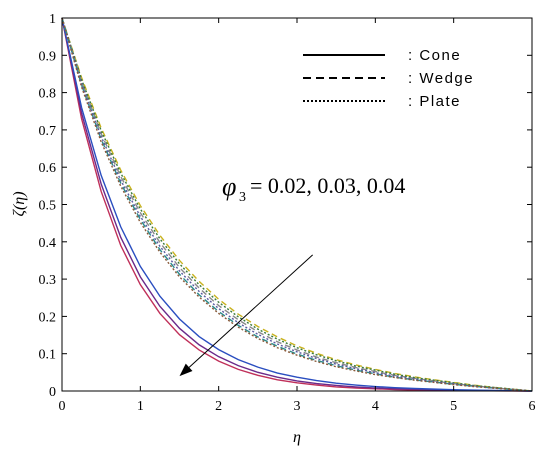  Describe the element at coordinates (532, 406) in the screenshot. I see `x-tick-label-6: 6` at that location.